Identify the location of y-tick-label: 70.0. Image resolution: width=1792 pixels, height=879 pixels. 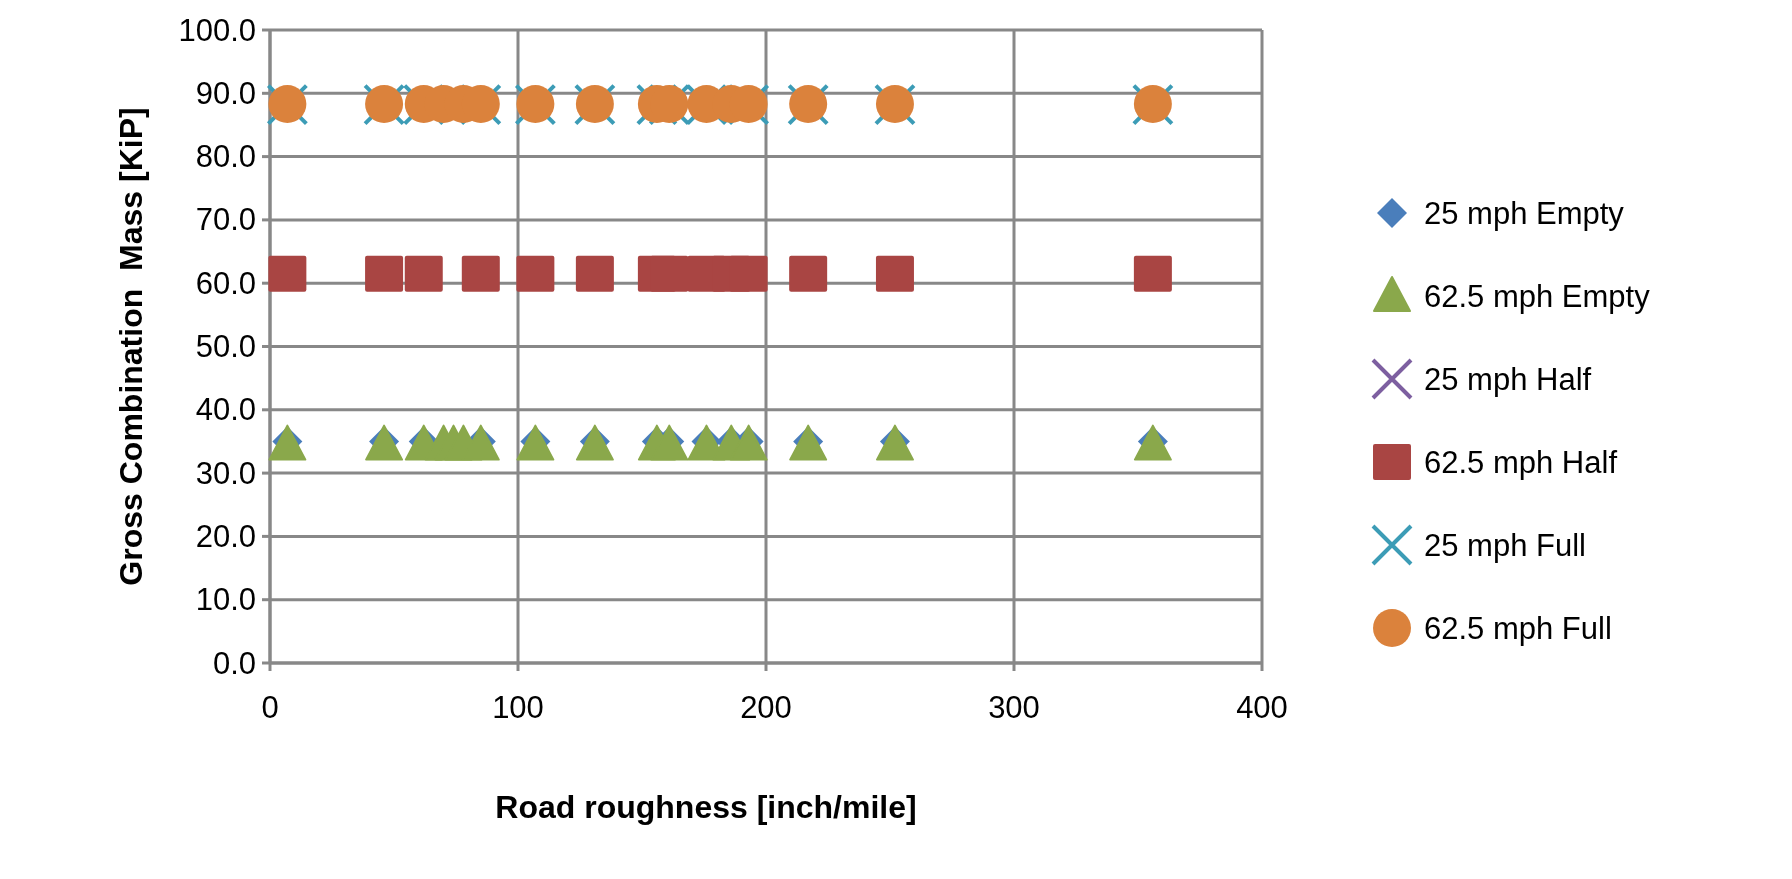
(225, 220).